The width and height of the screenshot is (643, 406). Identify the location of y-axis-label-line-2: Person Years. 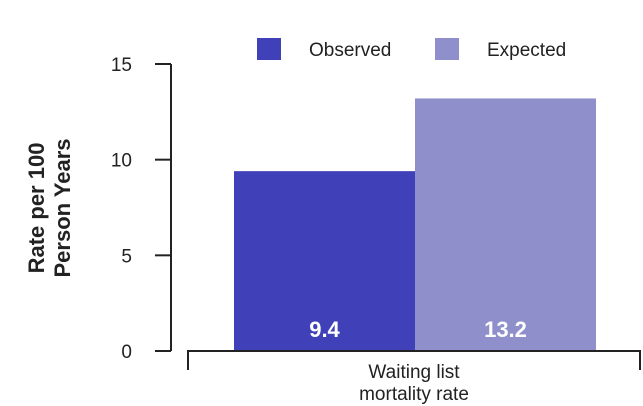
(62, 207).